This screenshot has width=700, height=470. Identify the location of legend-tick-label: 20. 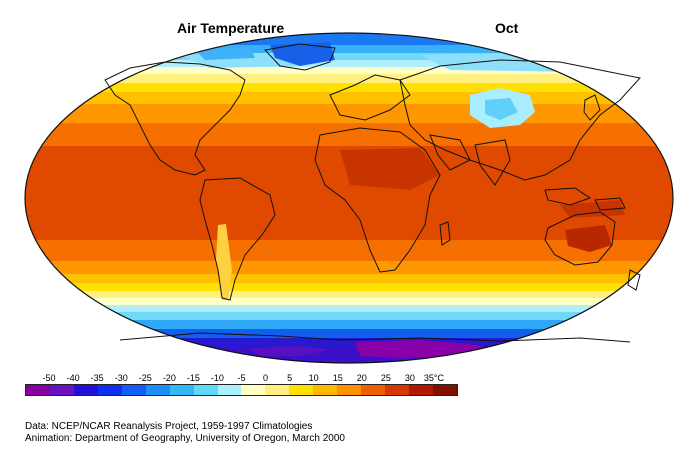
(361, 378).